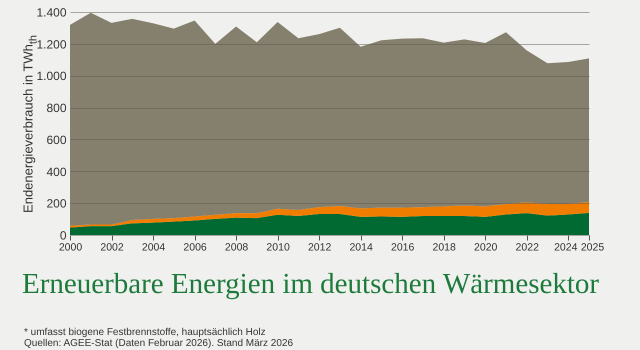 This screenshot has height=350, width=640. What do you see at coordinates (528, 248) in the screenshot?
I see `x-tick-label: 2022` at bounding box center [528, 248].